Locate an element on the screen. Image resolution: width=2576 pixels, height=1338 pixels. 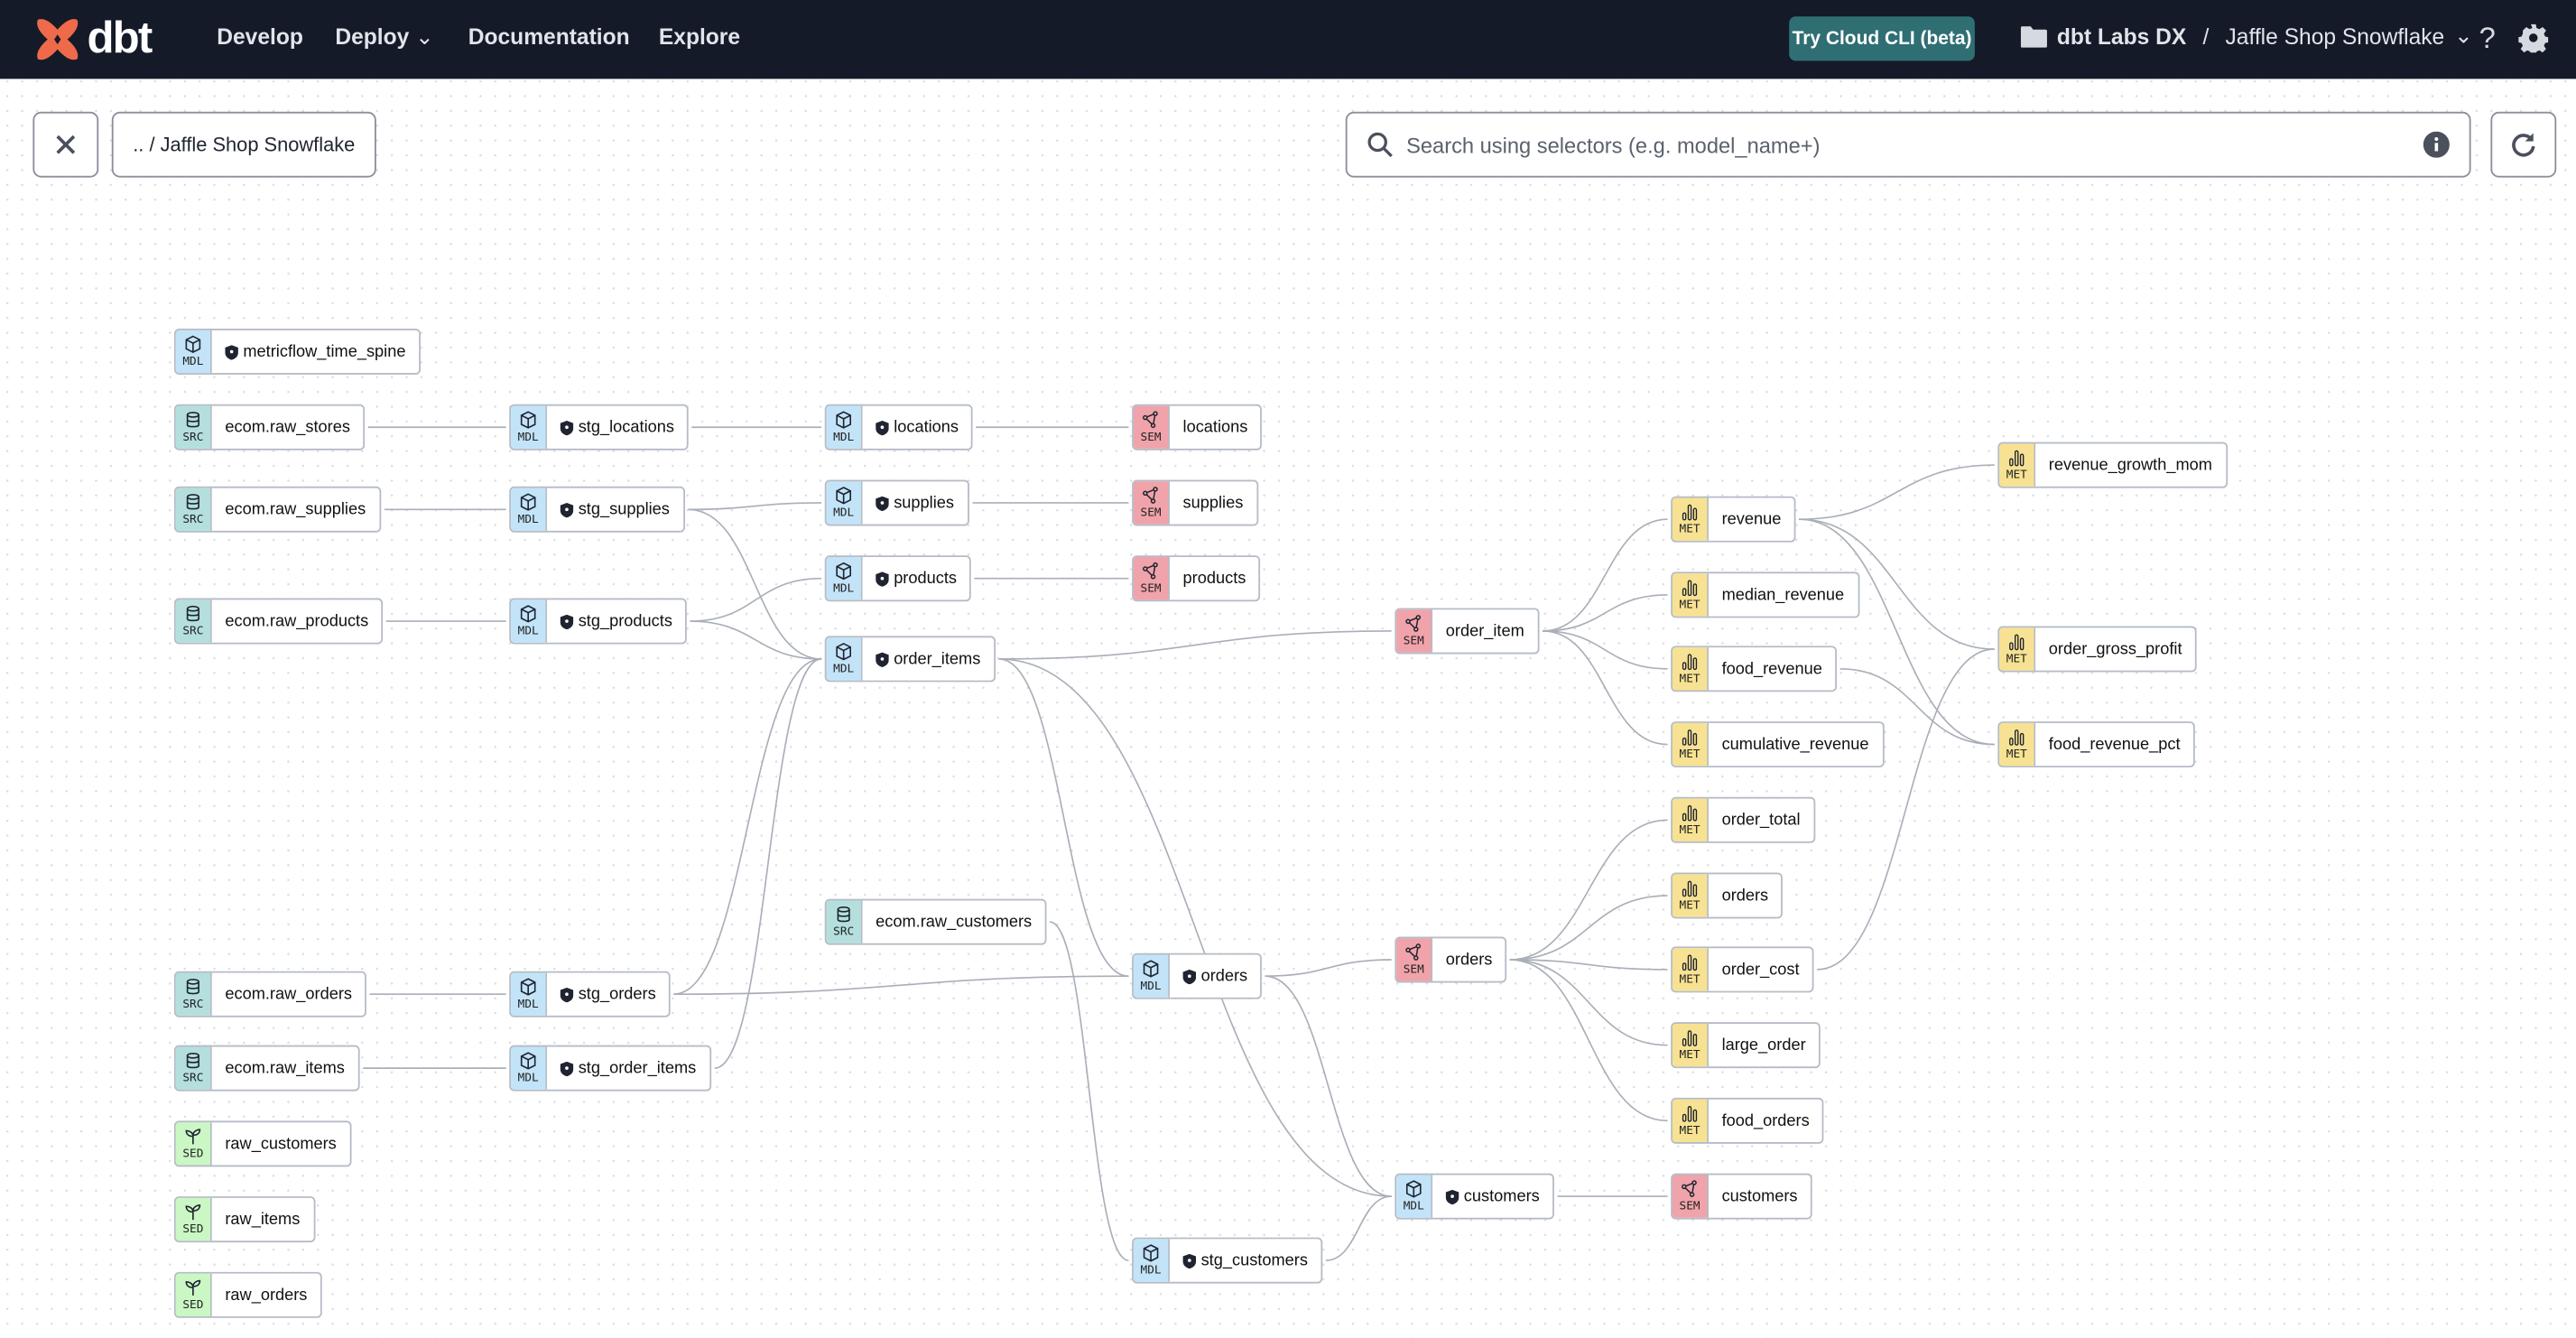
lineage-node-src-customers: SRC ecom.raw_customers is located at coordinates (935, 921).